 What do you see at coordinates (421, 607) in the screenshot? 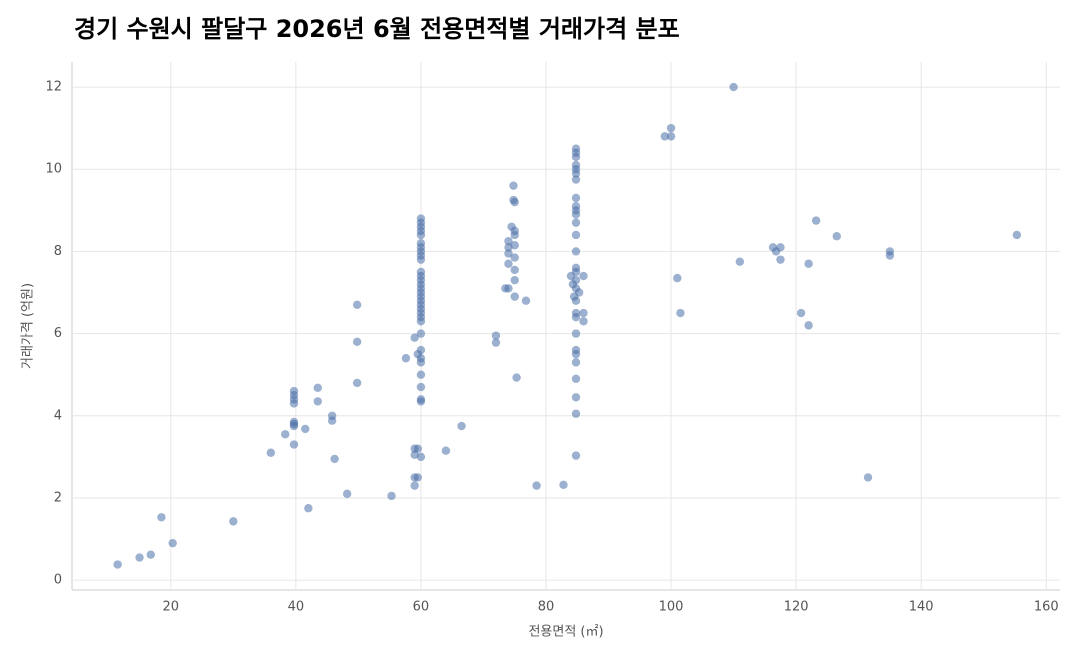
I see `x-tick-label: 60` at bounding box center [421, 607].